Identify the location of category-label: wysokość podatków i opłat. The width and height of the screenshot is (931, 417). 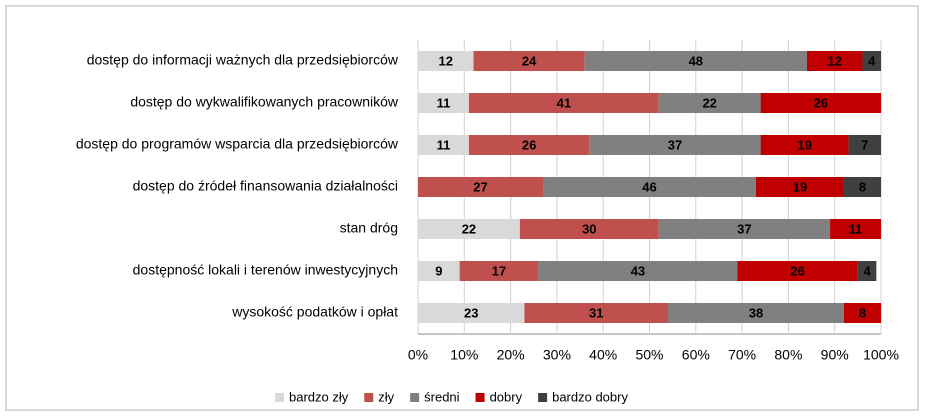
(314, 312).